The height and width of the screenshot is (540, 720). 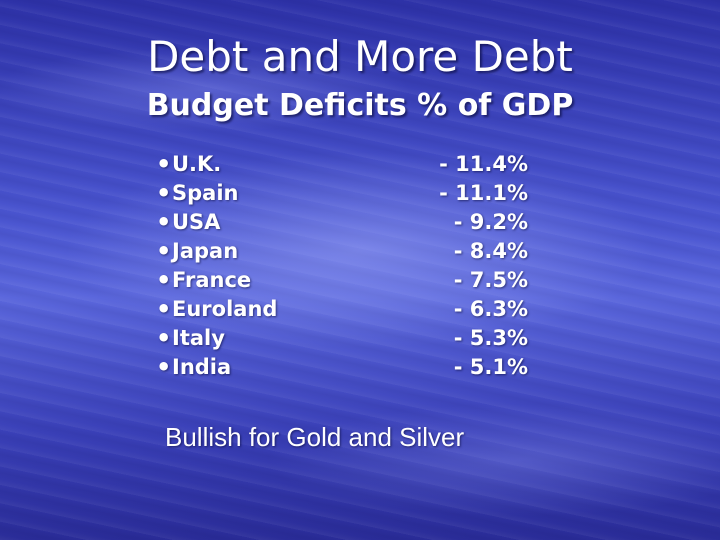 I want to click on country-label: Spain, so click(x=205, y=193).